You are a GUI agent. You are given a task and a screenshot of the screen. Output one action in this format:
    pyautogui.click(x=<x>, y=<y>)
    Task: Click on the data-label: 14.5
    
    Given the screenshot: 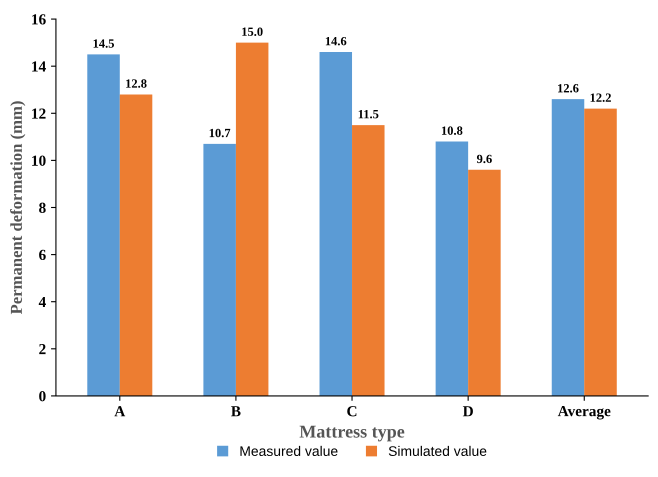 What is the action you would take?
    pyautogui.click(x=104, y=43)
    